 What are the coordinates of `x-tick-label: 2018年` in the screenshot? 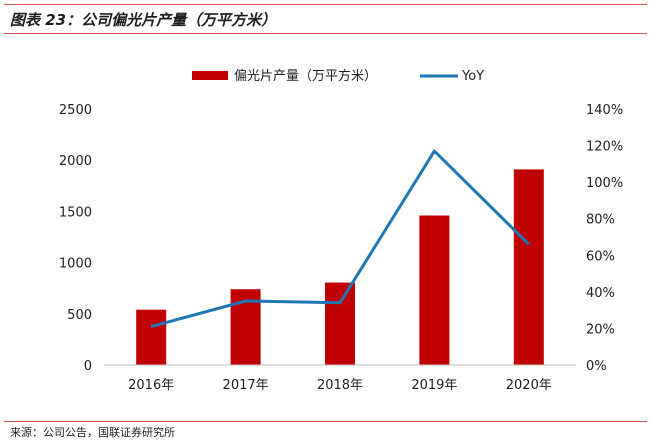 It's located at (340, 385).